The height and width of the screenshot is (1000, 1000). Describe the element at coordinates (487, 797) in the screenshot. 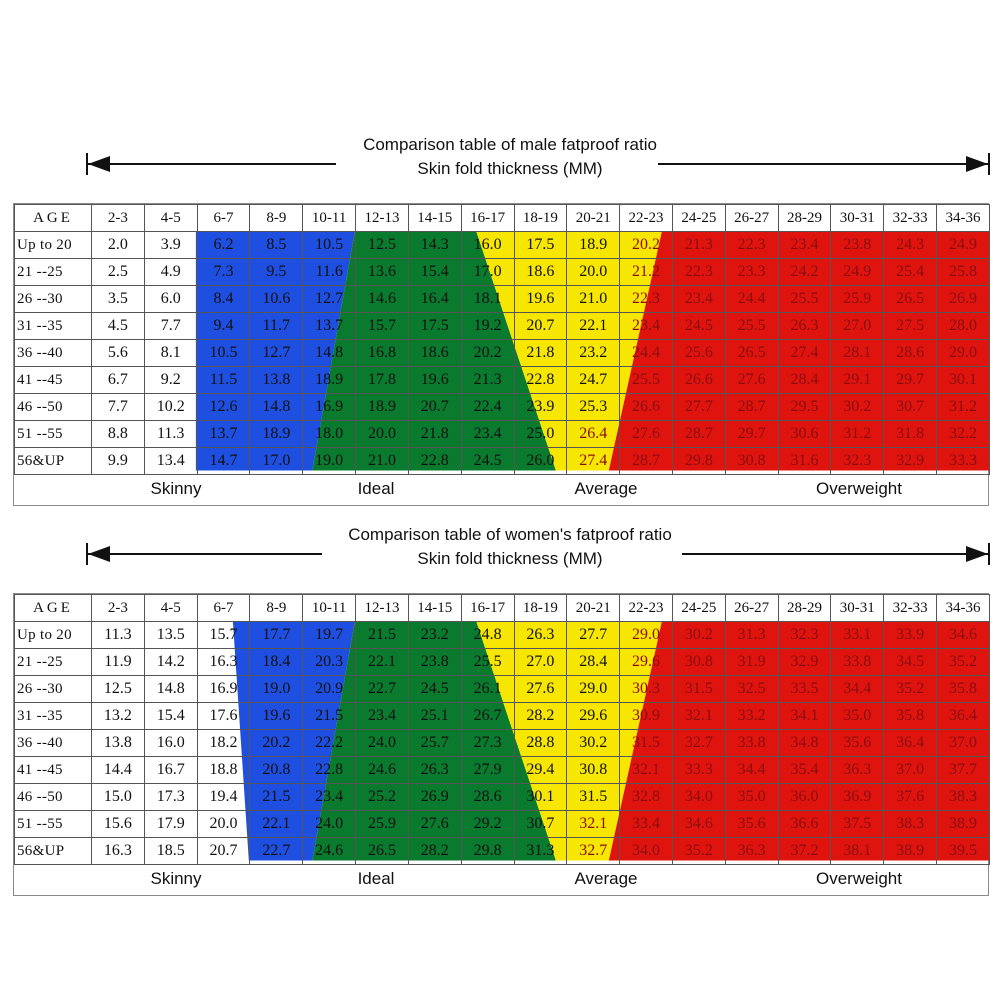

I see `table-cell: 28.6` at that location.